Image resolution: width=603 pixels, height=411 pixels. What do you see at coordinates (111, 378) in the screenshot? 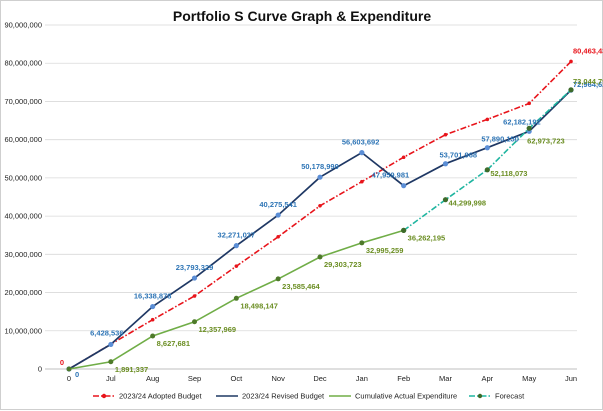
I see `x-tick-label: Jul` at bounding box center [111, 378].